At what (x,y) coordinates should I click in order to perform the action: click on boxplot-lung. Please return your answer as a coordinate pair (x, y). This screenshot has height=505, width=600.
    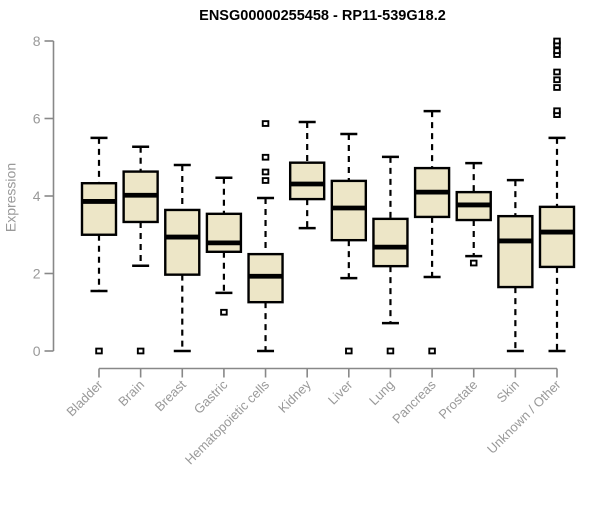
    Looking at the image, I should click on (390, 255).